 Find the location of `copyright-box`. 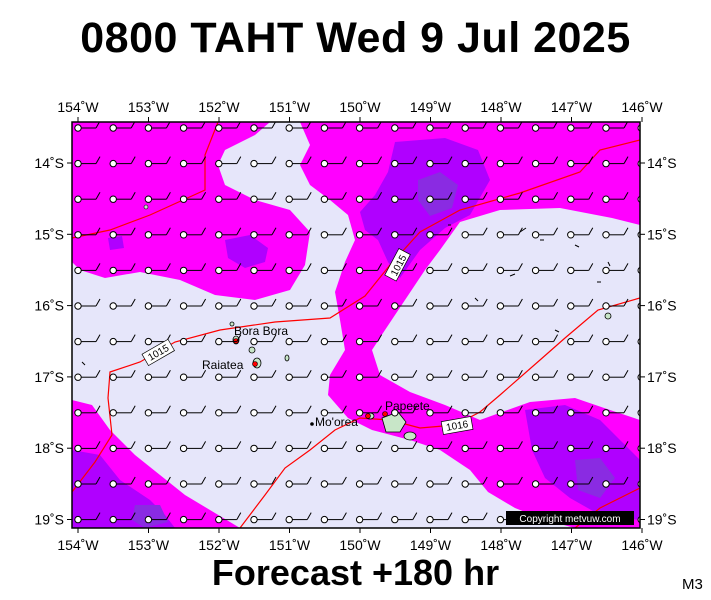

copyright-box is located at coordinates (570, 518).